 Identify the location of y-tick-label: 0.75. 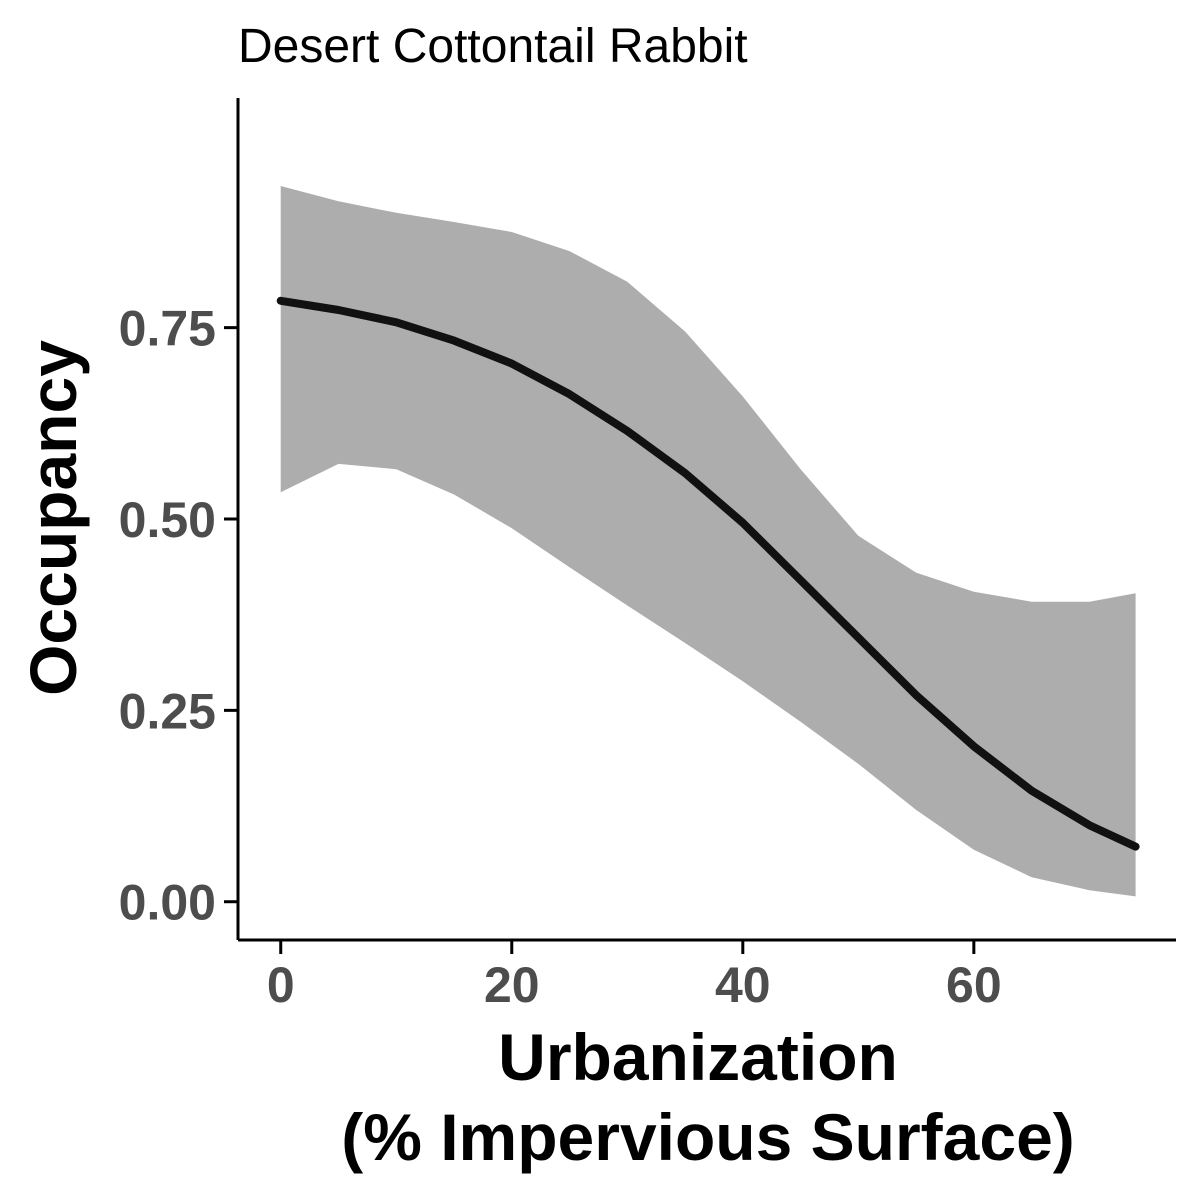
(167, 329).